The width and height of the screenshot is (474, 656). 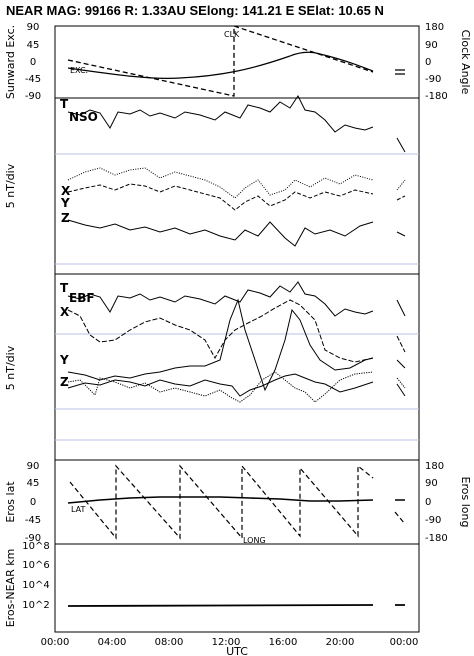 What do you see at coordinates (436, 502) in the screenshot?
I see `panel-4-yaxis-right: 180 90 0 -90 -180` at bounding box center [436, 502].